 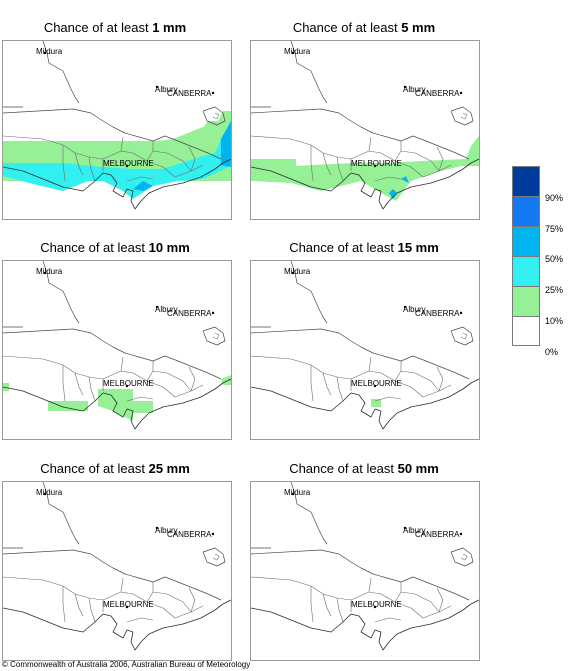 I want to click on panel-title-1mm: Chance of at least 1 mm, so click(x=115, y=27).